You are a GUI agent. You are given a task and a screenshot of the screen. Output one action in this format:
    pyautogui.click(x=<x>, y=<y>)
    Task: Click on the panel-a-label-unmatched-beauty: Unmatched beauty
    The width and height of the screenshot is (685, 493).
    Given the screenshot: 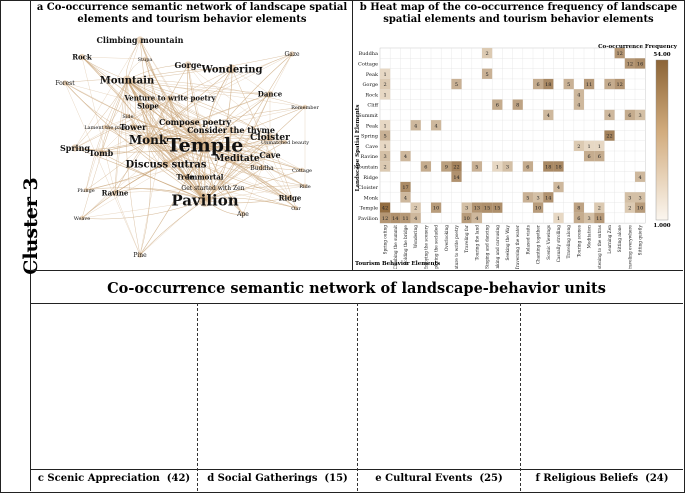 What is the action you would take?
    pyautogui.click(x=285, y=143)
    